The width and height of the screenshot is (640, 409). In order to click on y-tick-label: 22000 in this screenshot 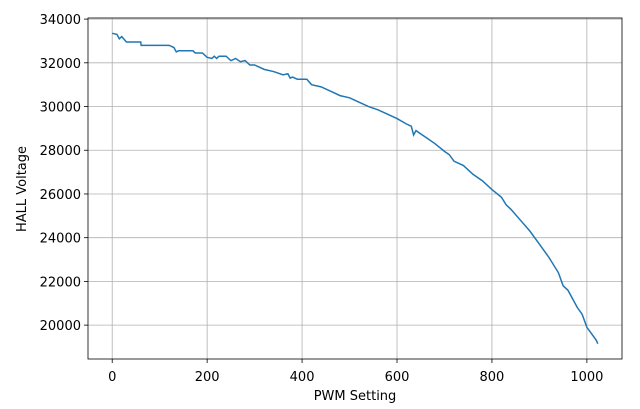, I will do `click(60, 282)`.